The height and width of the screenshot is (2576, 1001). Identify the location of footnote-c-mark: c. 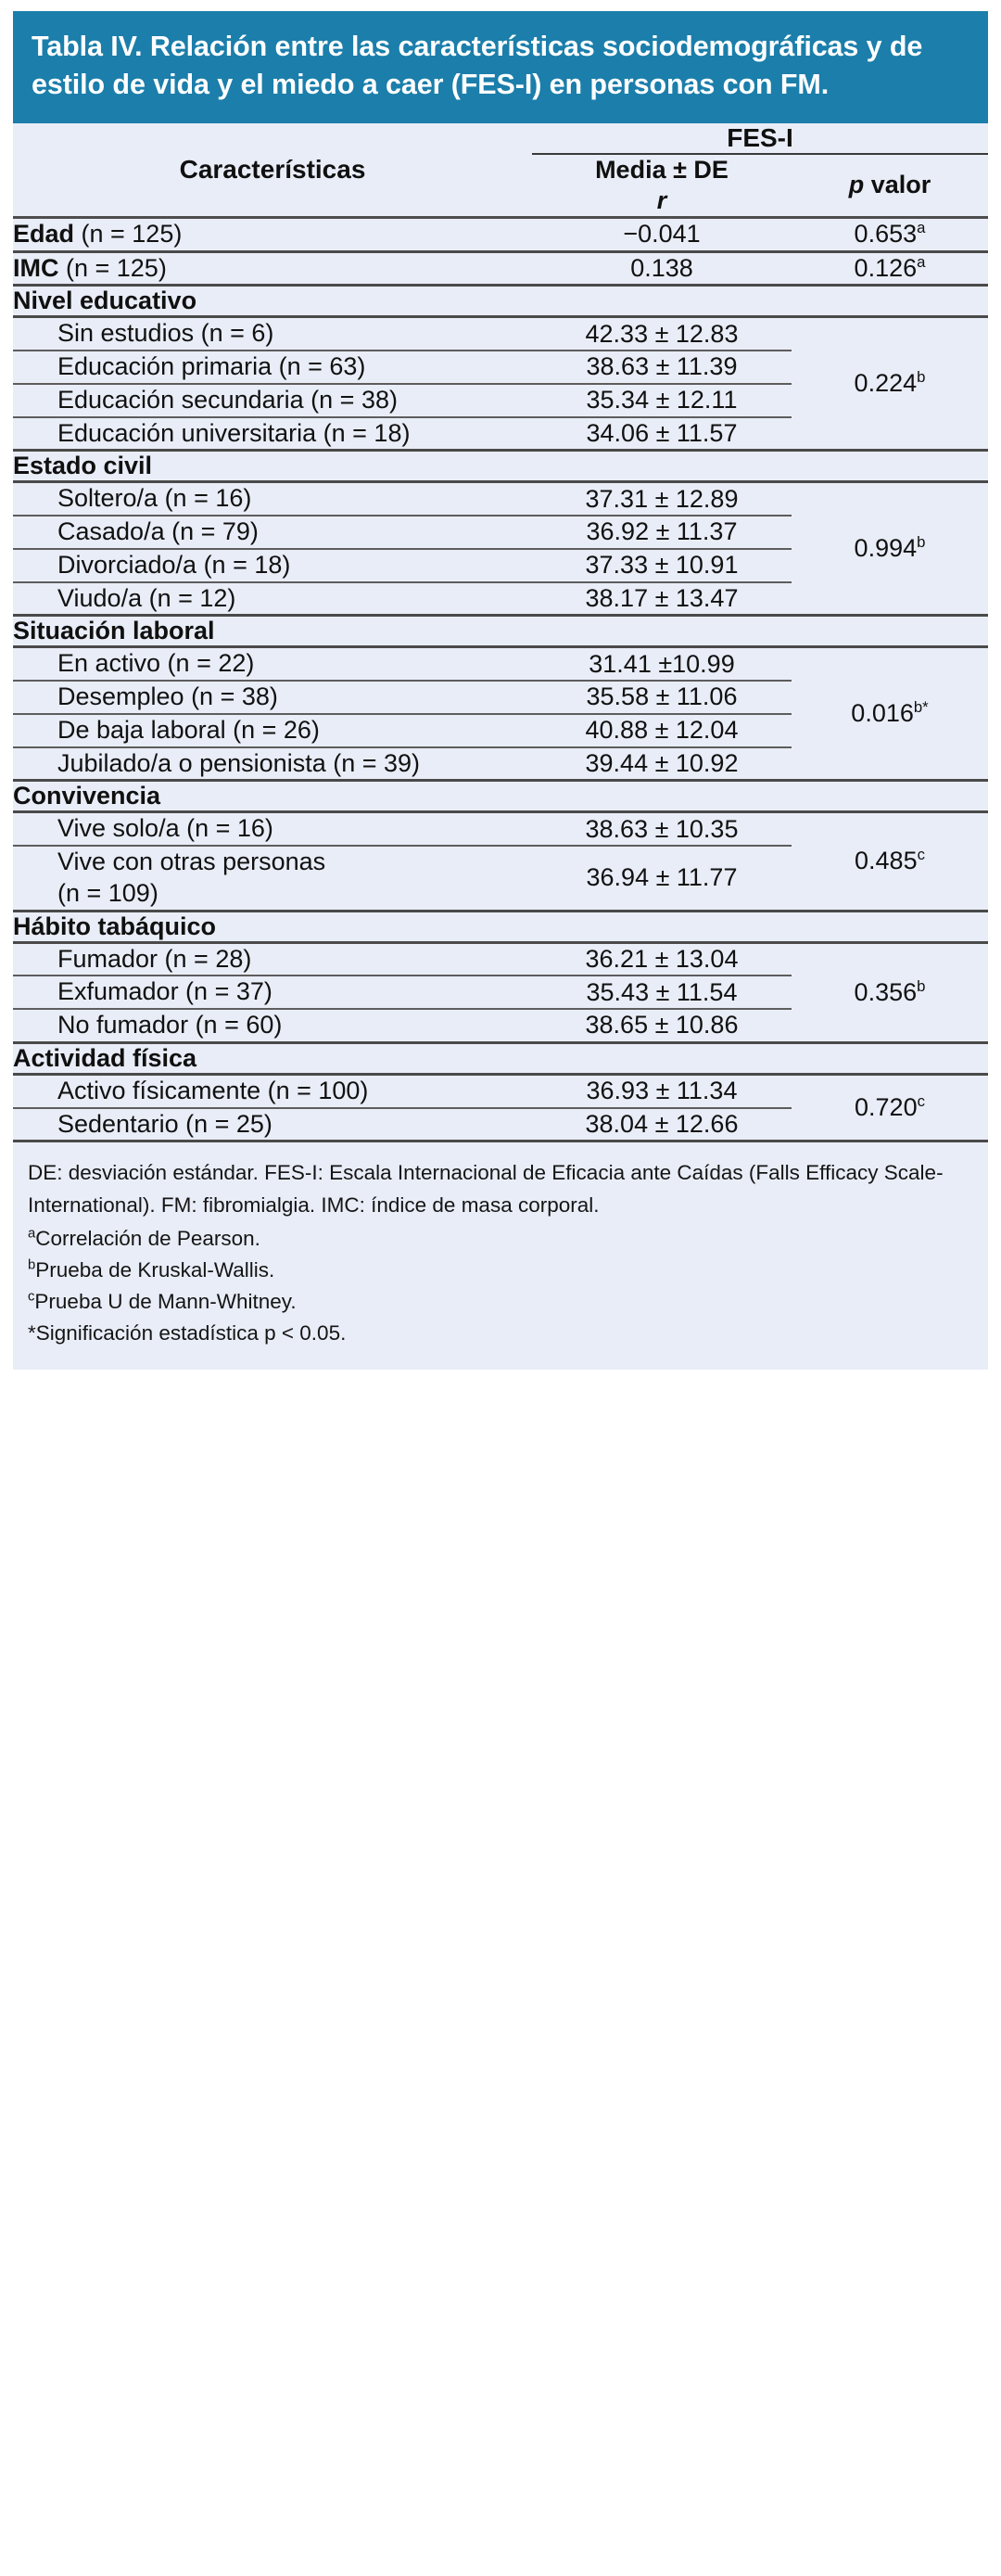
(31, 1297).